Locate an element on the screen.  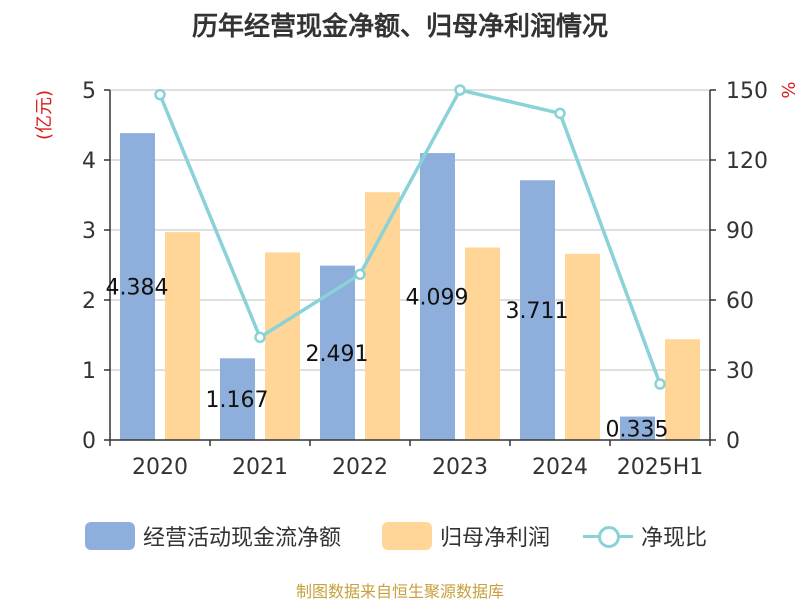
y-left-axis-label: (亿元) is located at coordinates (44, 115).